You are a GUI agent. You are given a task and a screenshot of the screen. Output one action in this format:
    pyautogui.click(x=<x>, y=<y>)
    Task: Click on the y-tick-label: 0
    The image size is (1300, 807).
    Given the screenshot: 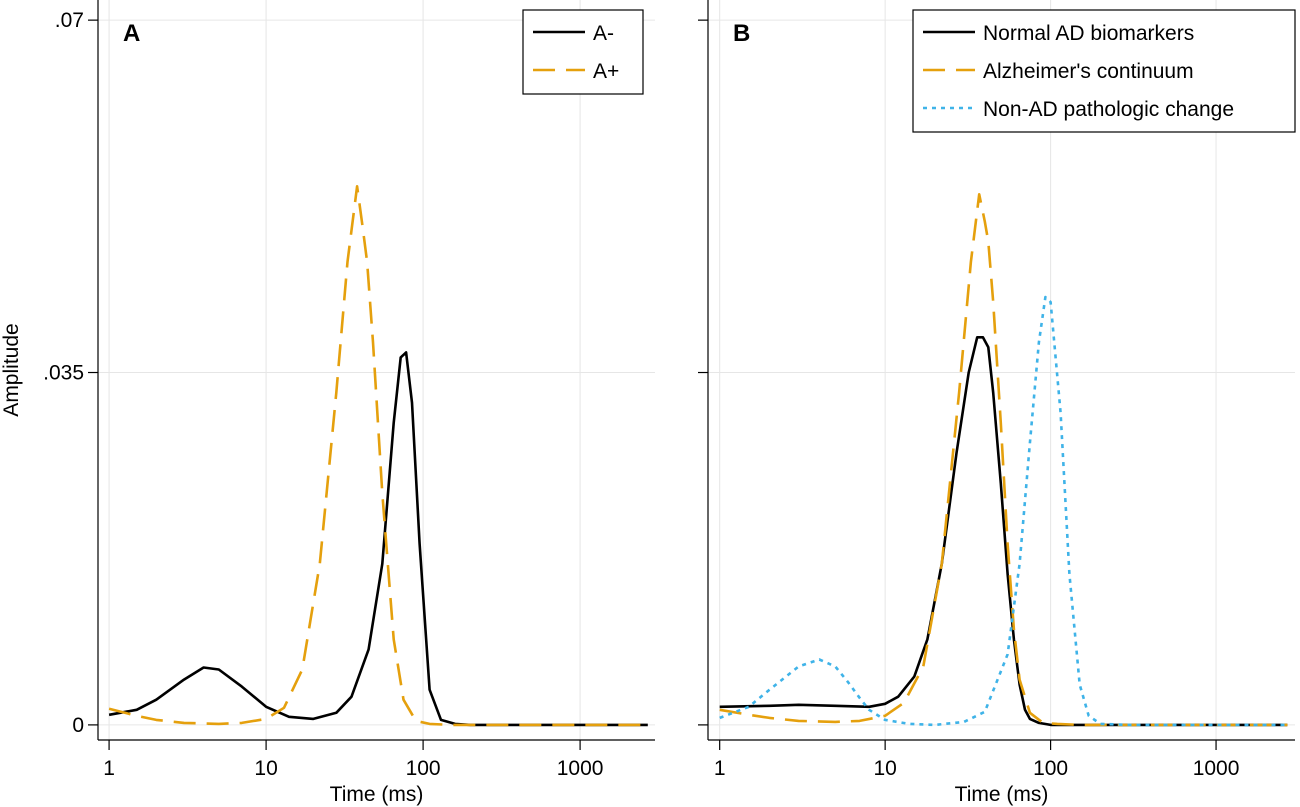 What is the action you would take?
    pyautogui.click(x=78, y=725)
    